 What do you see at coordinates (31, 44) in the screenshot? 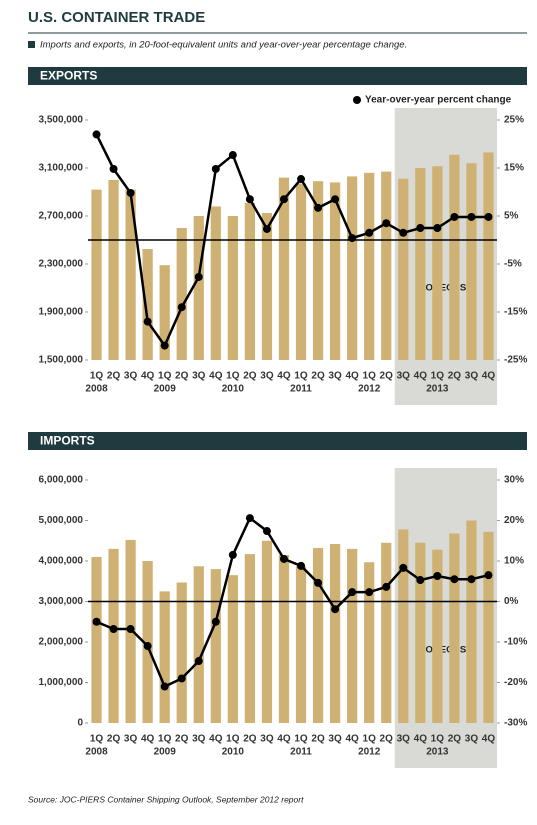
I see `subtitle-marker` at bounding box center [31, 44].